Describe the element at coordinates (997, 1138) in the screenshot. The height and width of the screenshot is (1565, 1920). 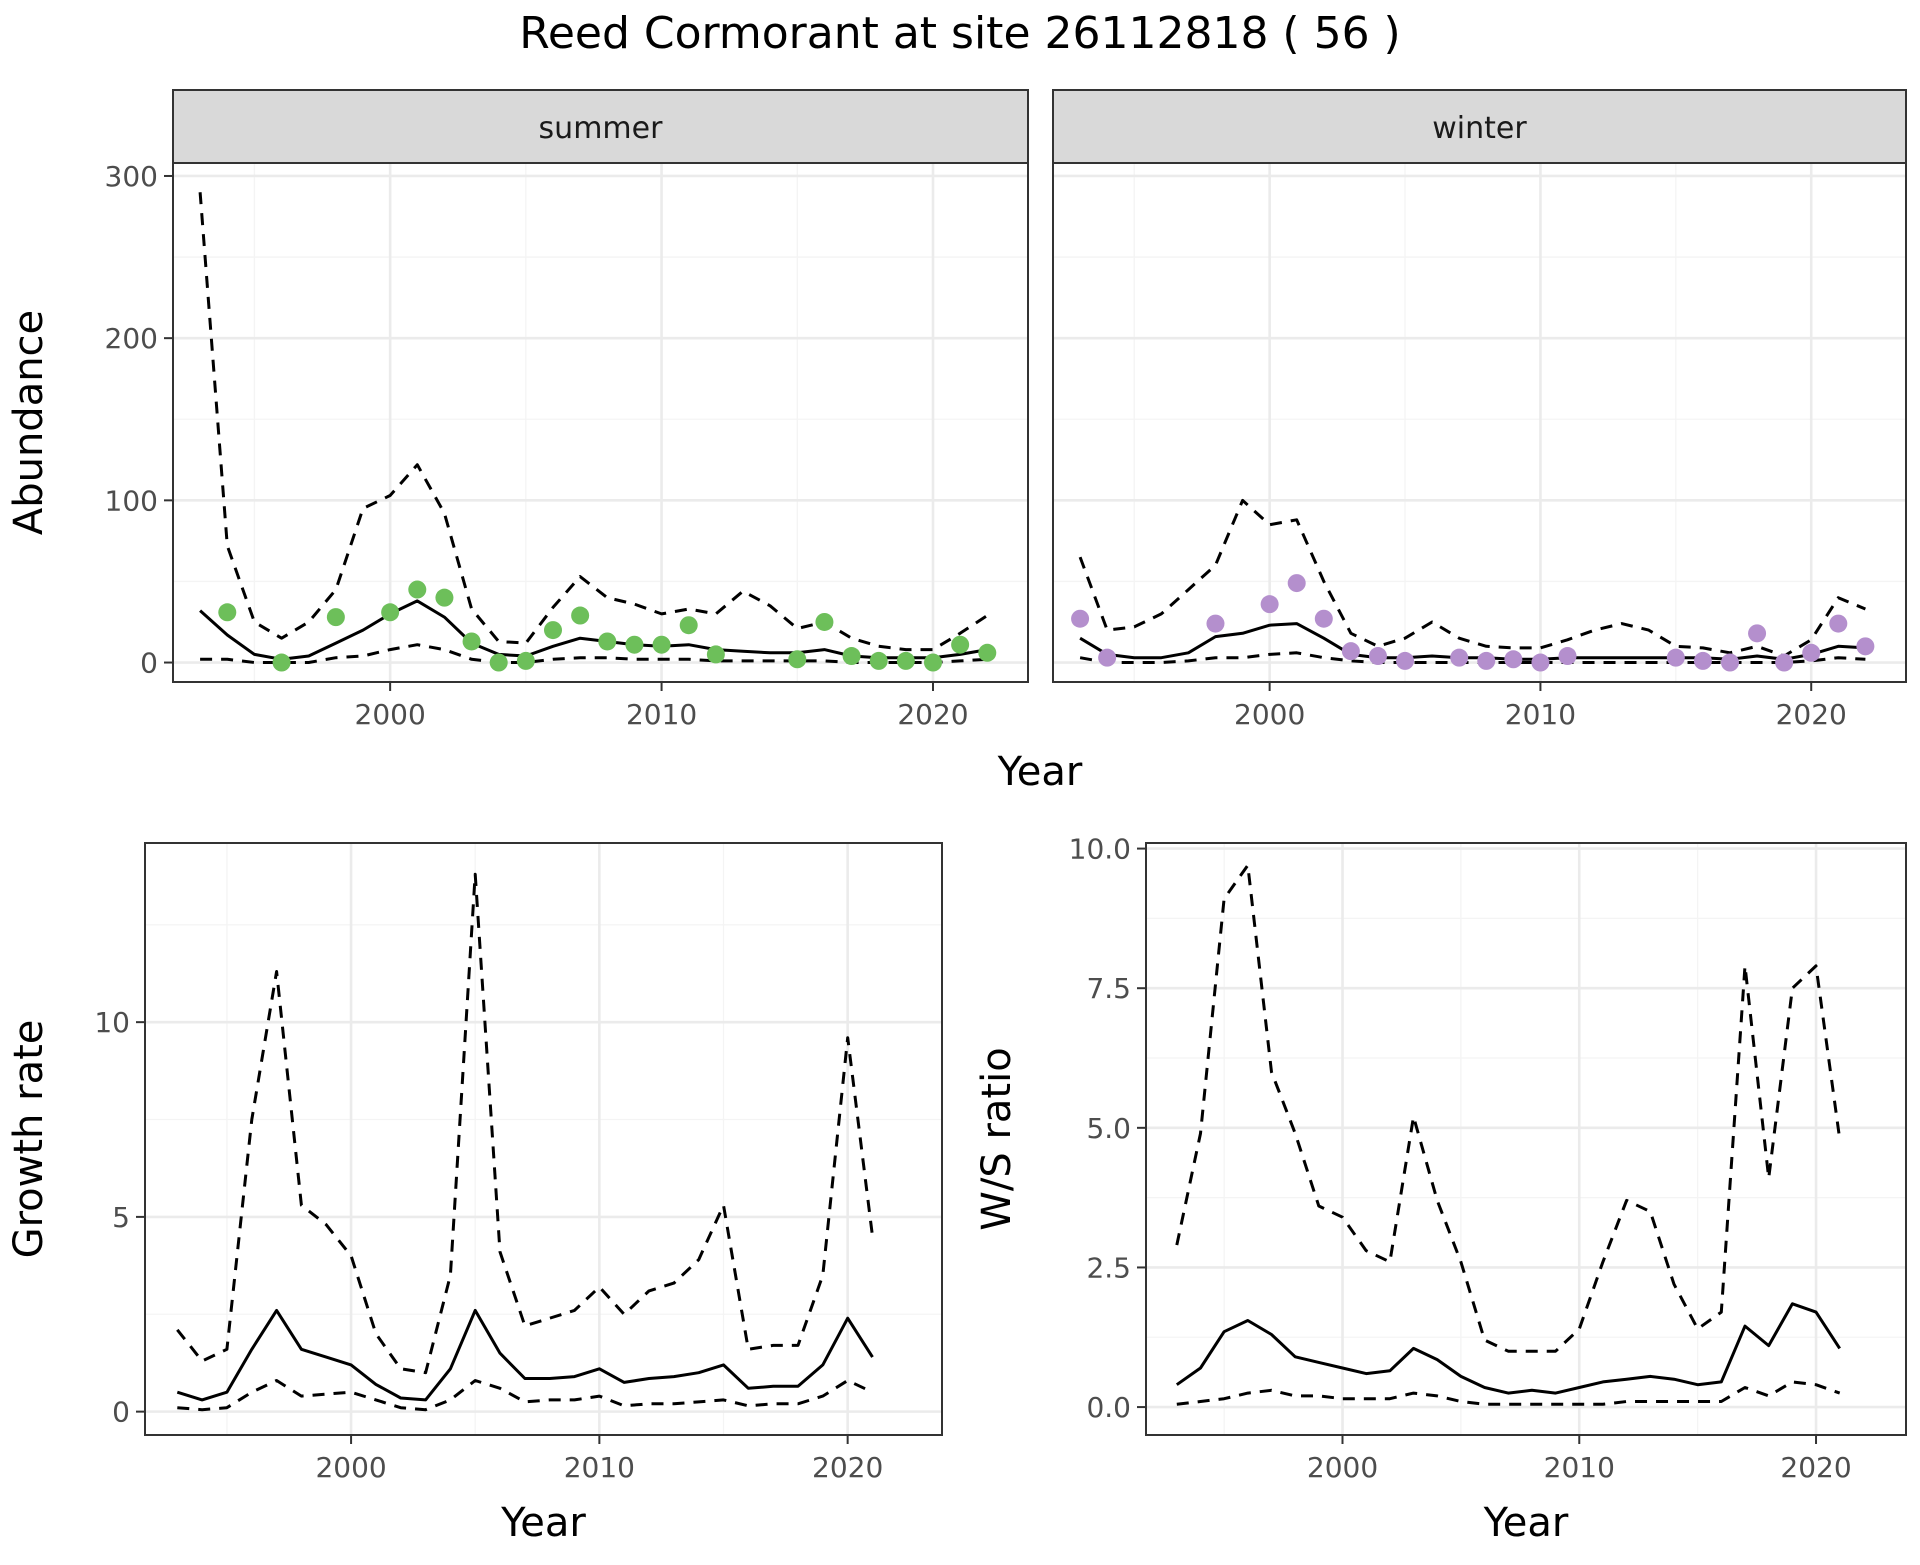
I see `y-axis-title: W/S ratio` at that location.